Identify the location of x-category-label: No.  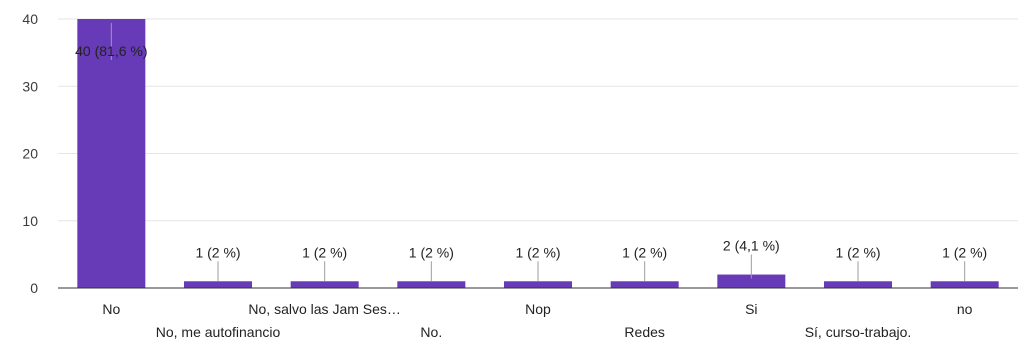
(111, 309).